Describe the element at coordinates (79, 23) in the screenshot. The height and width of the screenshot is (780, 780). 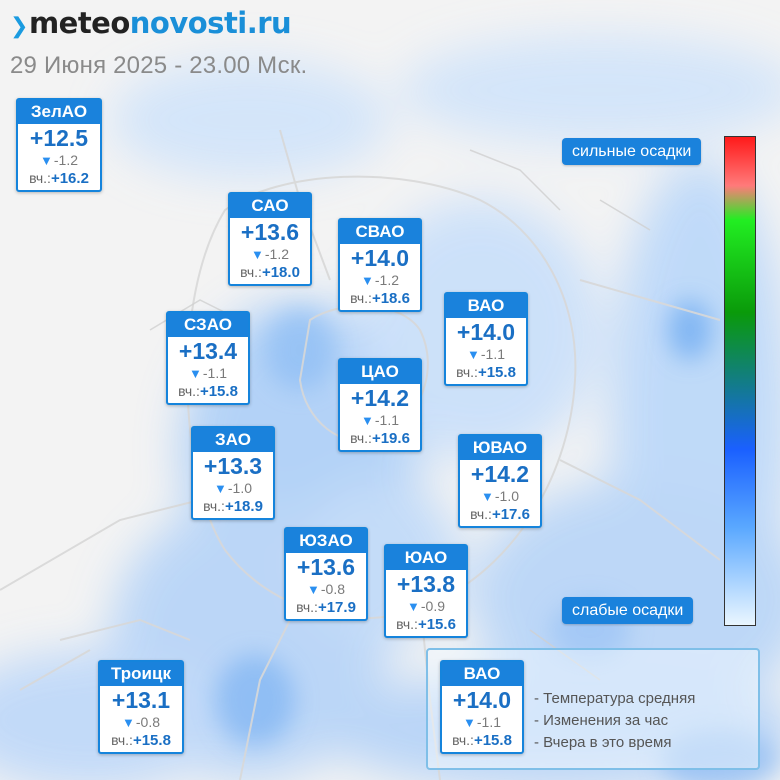
I see `logo-text-part1: meteo` at that location.